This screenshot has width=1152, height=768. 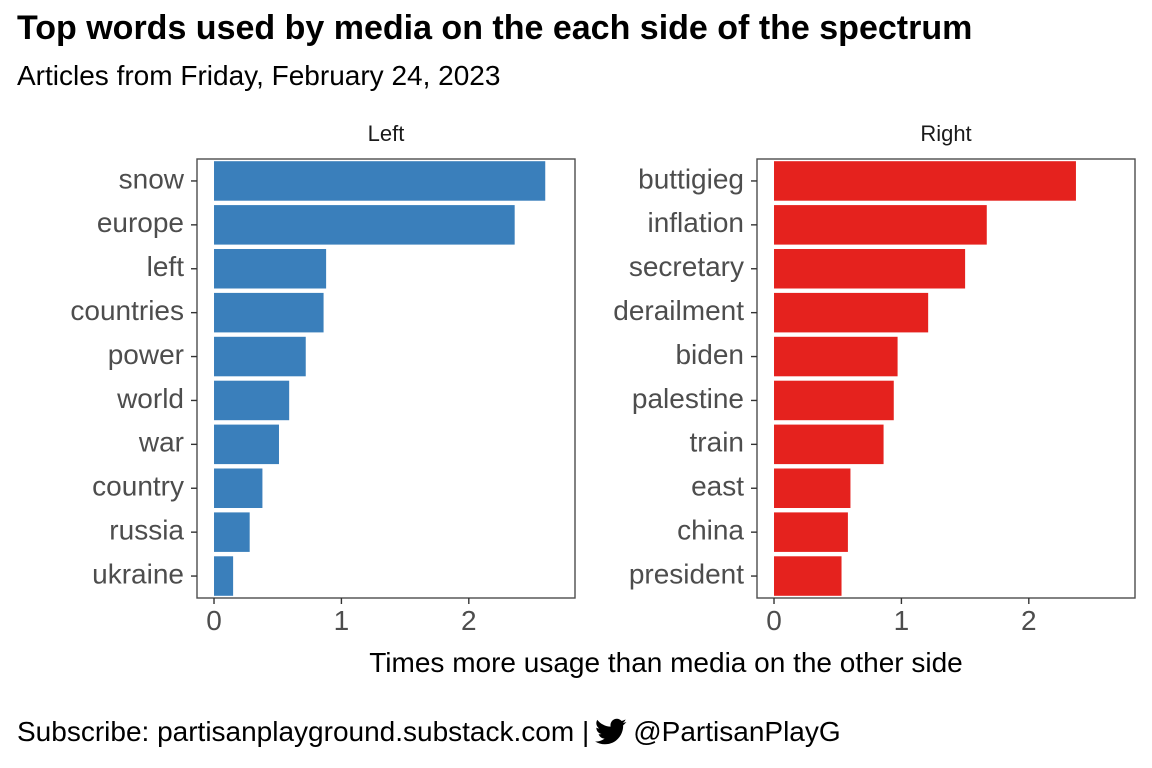 I want to click on twitter-handle: @PartisanPlayG, so click(x=737, y=731).